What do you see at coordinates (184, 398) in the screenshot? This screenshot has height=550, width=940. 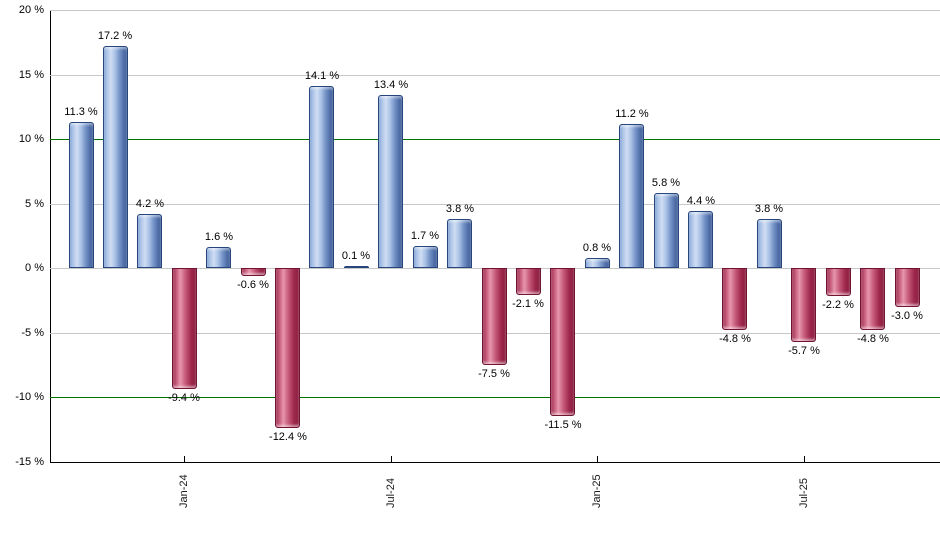 I see `bar-value-label: -9.4 %` at bounding box center [184, 398].